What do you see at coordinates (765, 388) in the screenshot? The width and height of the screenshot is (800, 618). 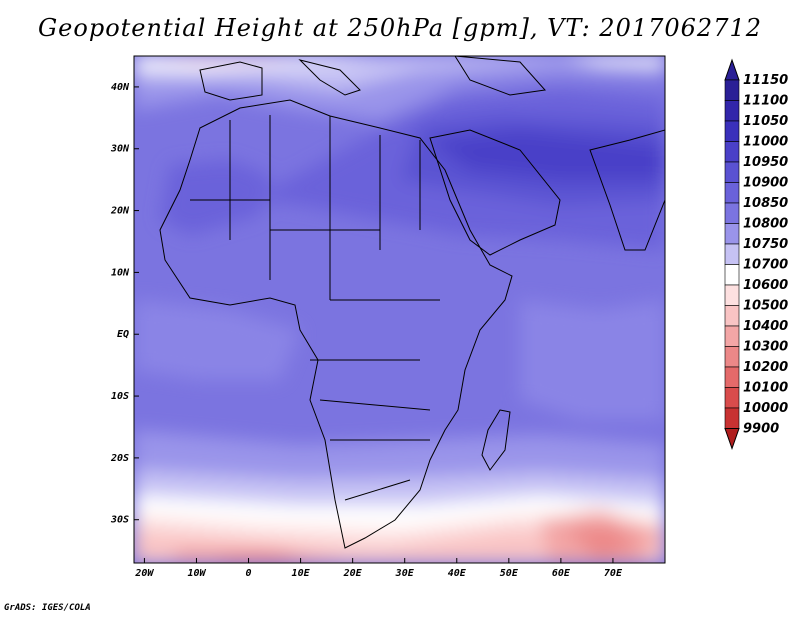 I see `legend-label: 10100` at bounding box center [765, 388].